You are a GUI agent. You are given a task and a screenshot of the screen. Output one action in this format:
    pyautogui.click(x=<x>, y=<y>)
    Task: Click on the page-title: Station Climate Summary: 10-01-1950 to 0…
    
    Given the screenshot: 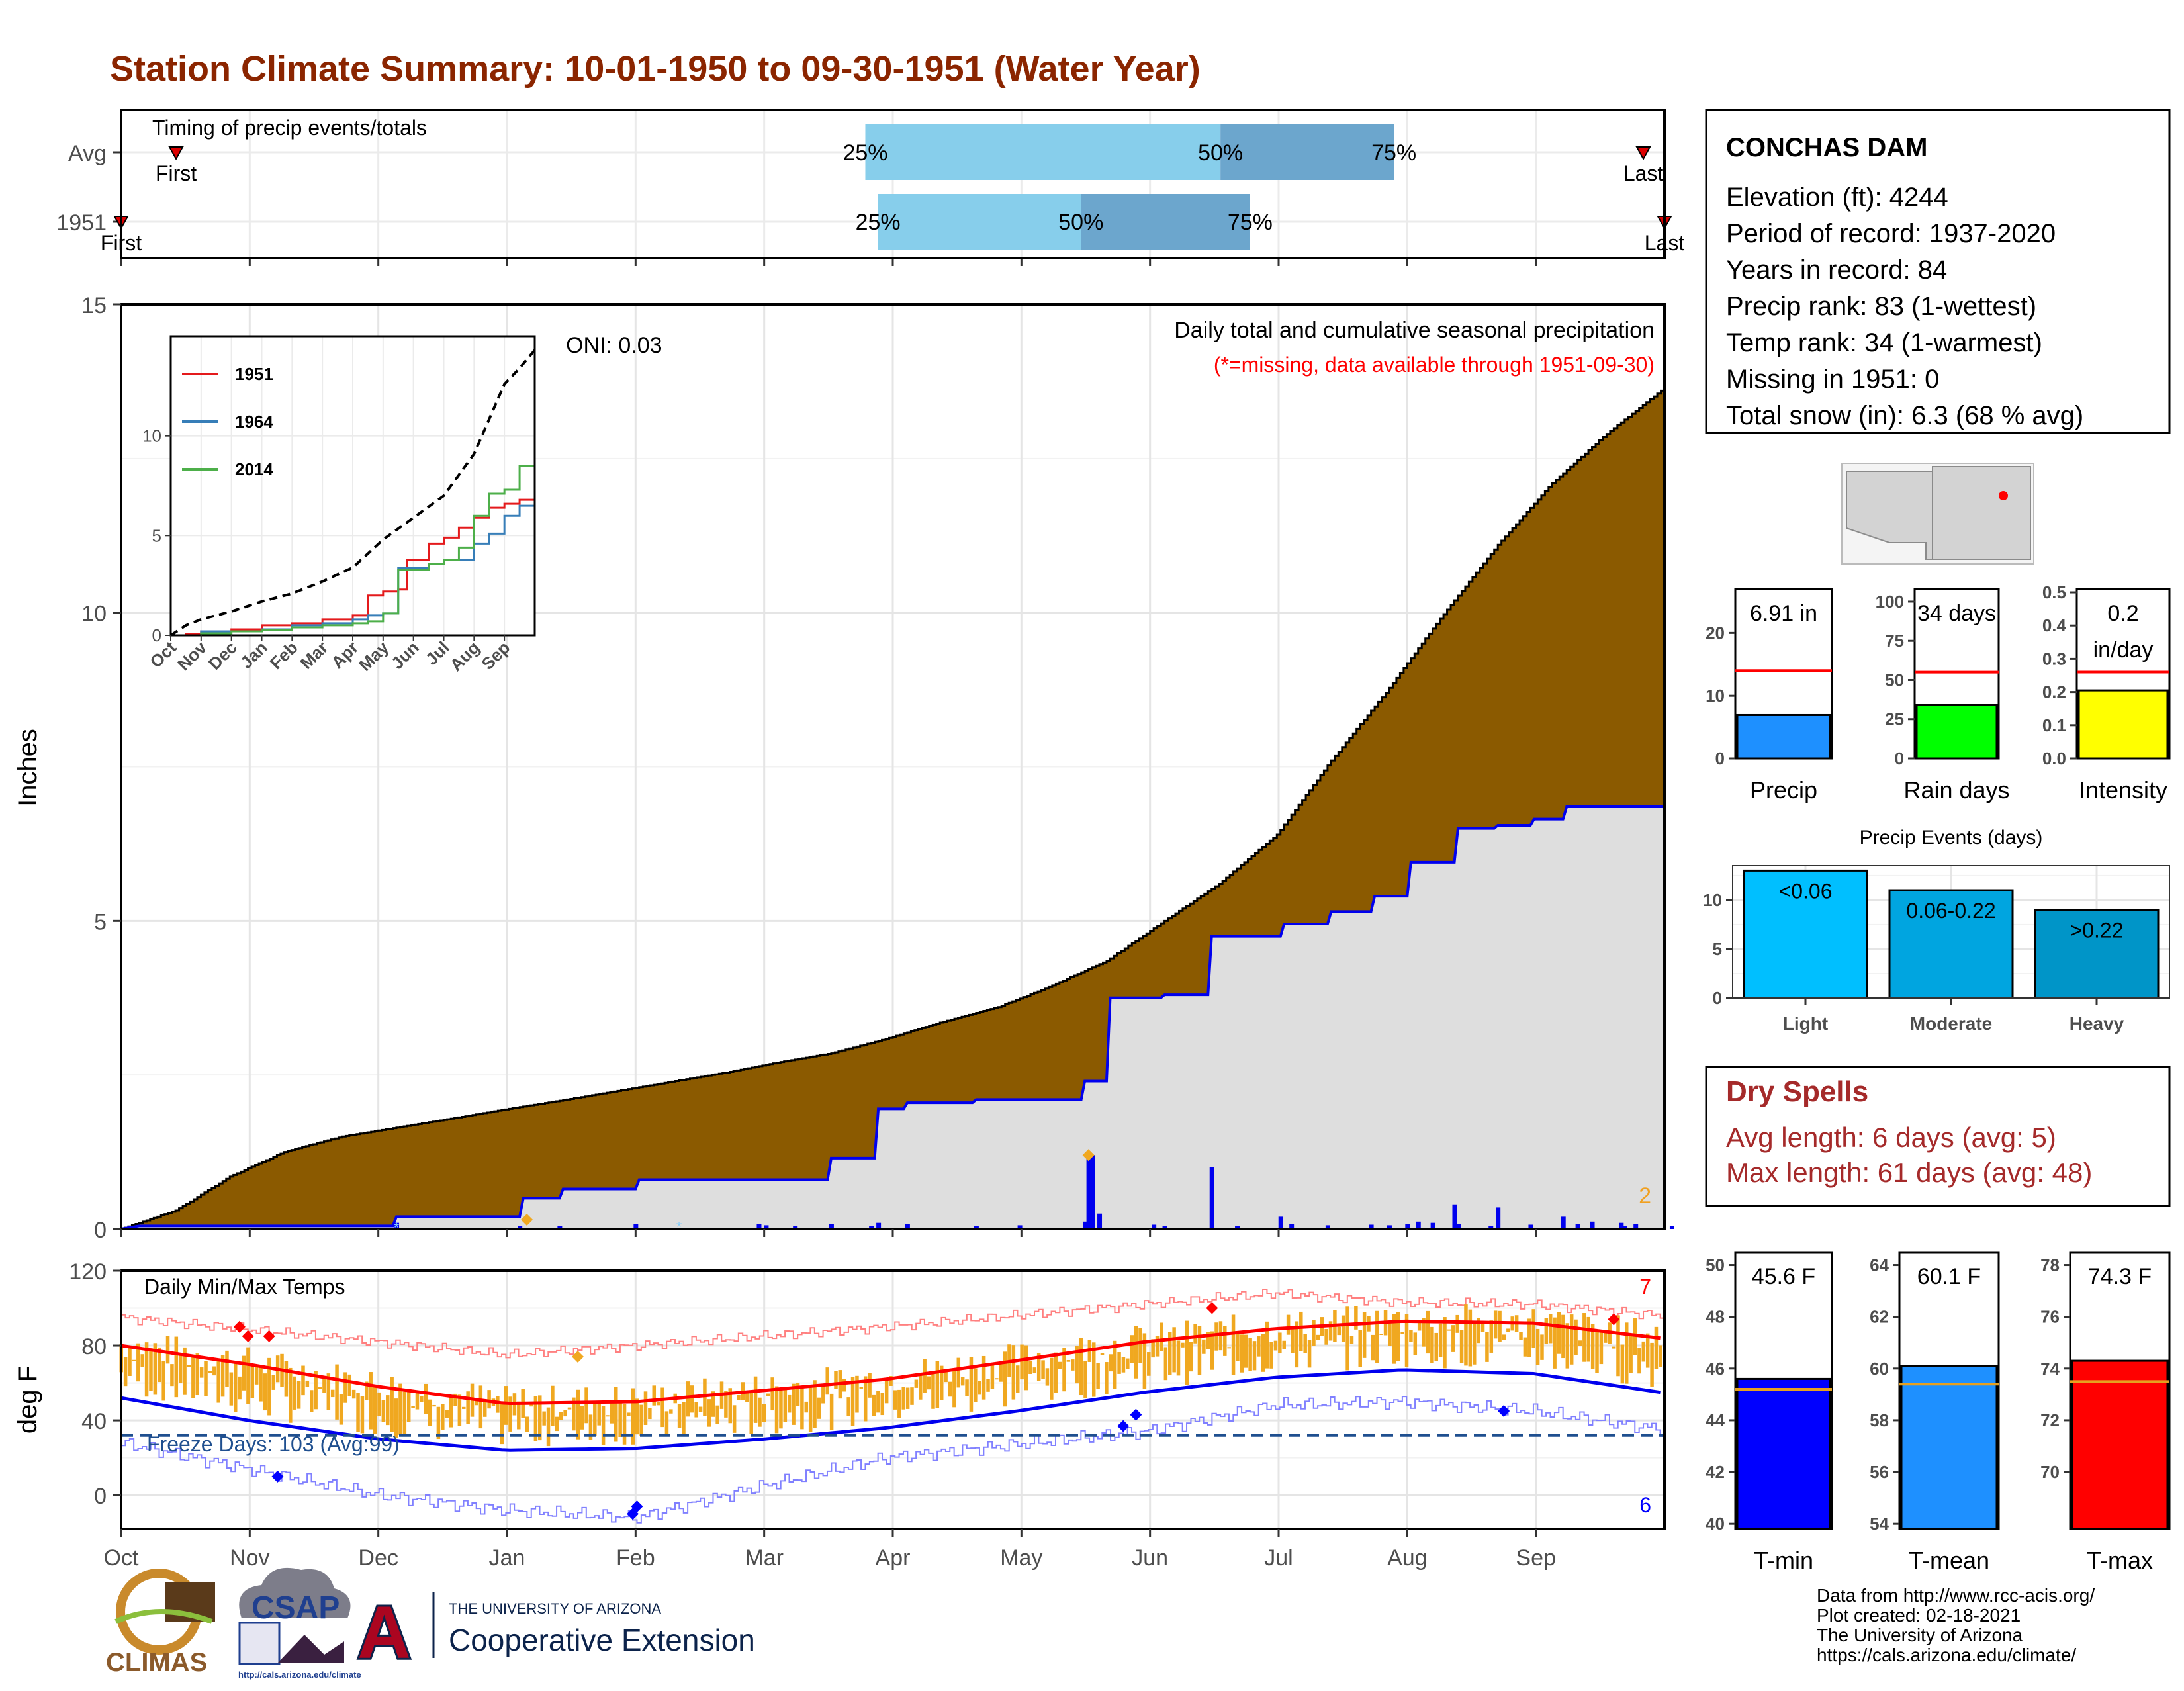 What is the action you would take?
    pyautogui.click(x=655, y=69)
    